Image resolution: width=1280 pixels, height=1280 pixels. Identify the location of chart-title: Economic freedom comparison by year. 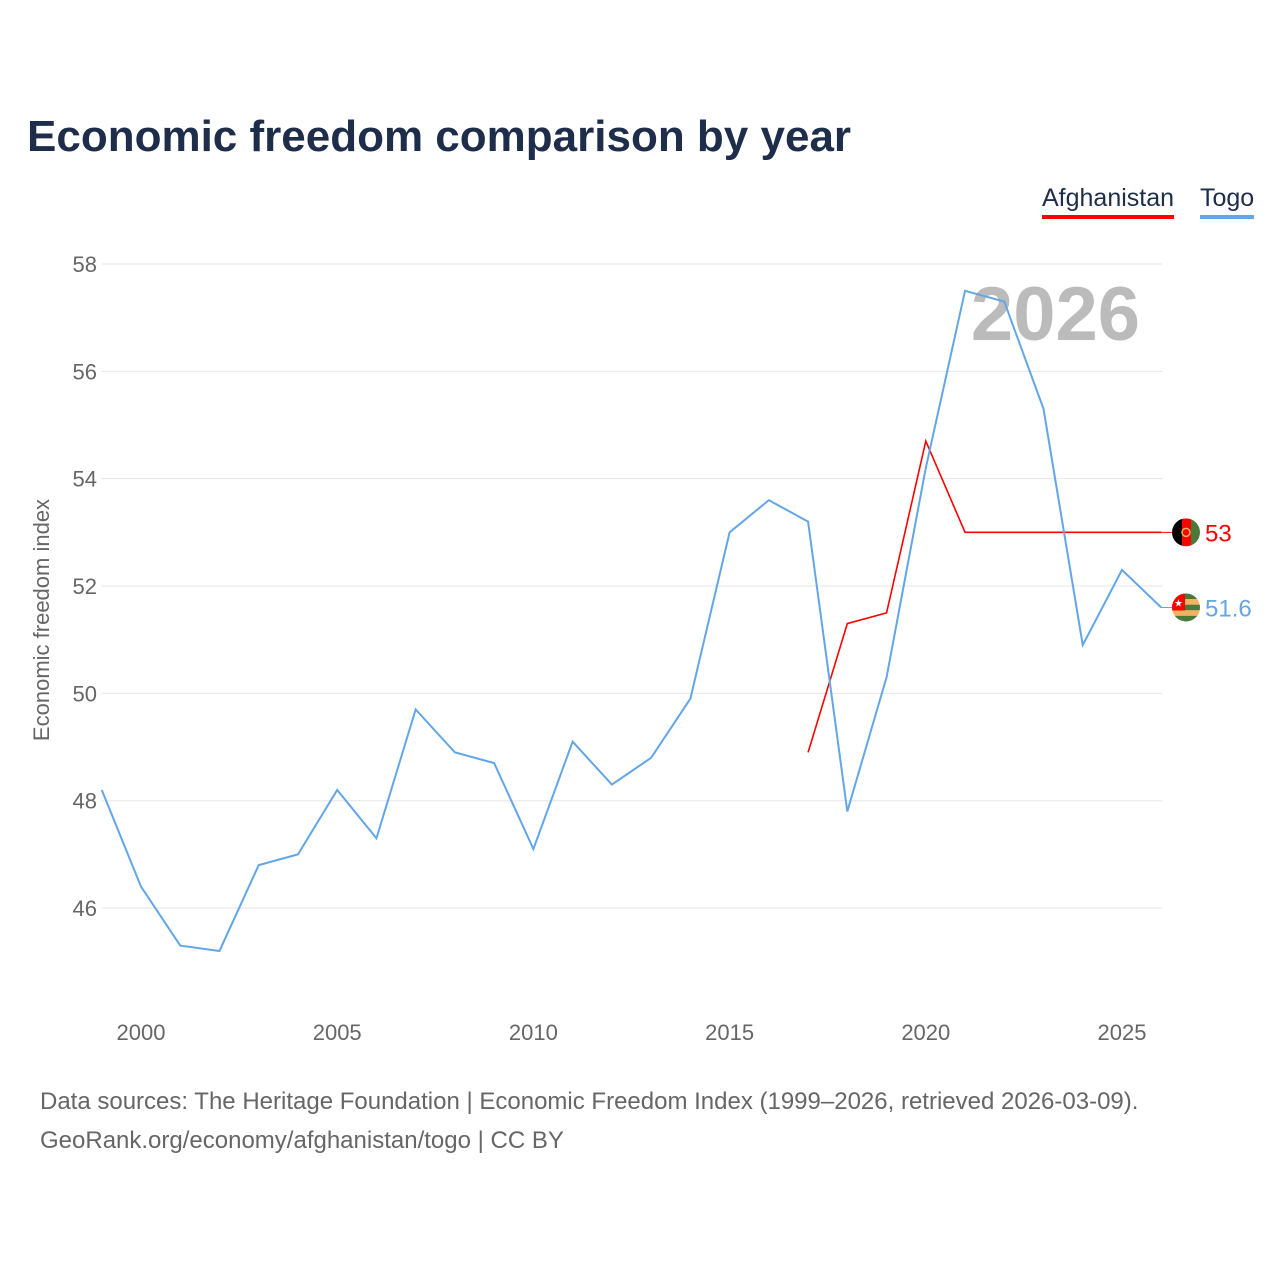
(439, 136).